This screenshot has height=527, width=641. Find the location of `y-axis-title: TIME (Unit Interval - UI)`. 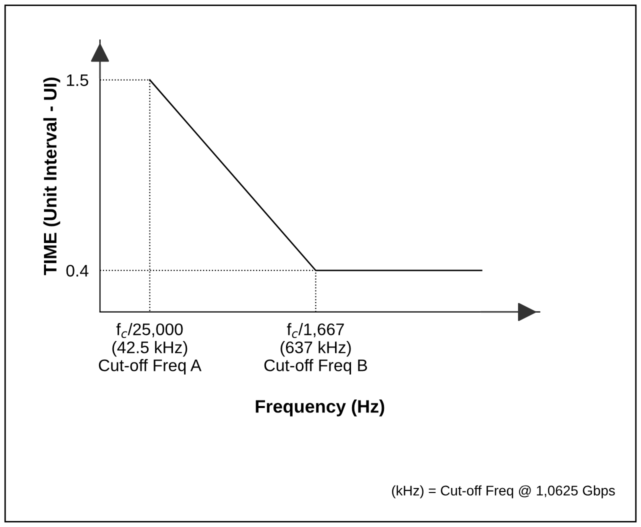

y-axis-title: TIME (Unit Interval - UI) is located at coordinates (51, 177).